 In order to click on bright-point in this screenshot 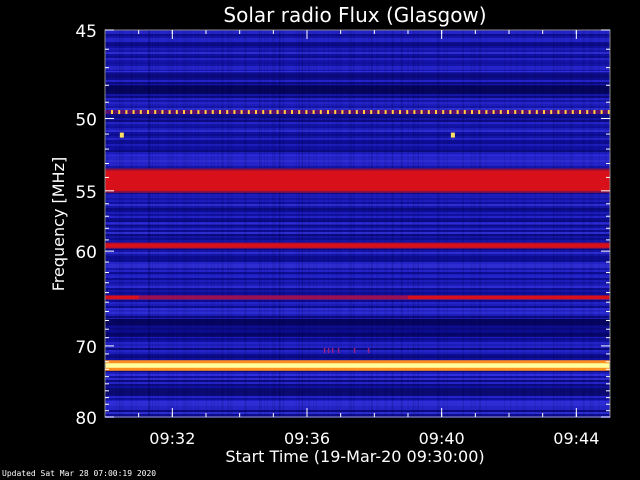, I will do `click(121, 135)`.